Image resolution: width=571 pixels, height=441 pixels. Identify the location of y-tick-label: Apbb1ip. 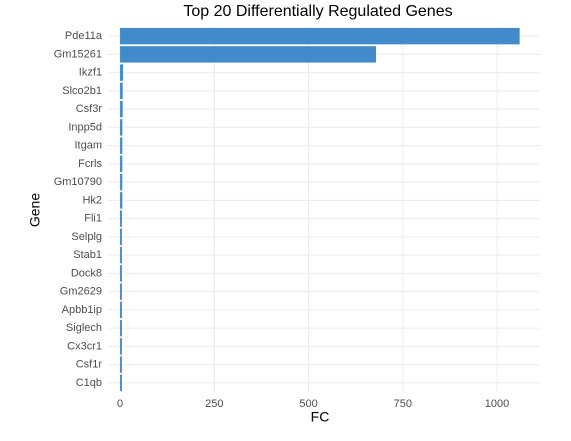
(82, 310).